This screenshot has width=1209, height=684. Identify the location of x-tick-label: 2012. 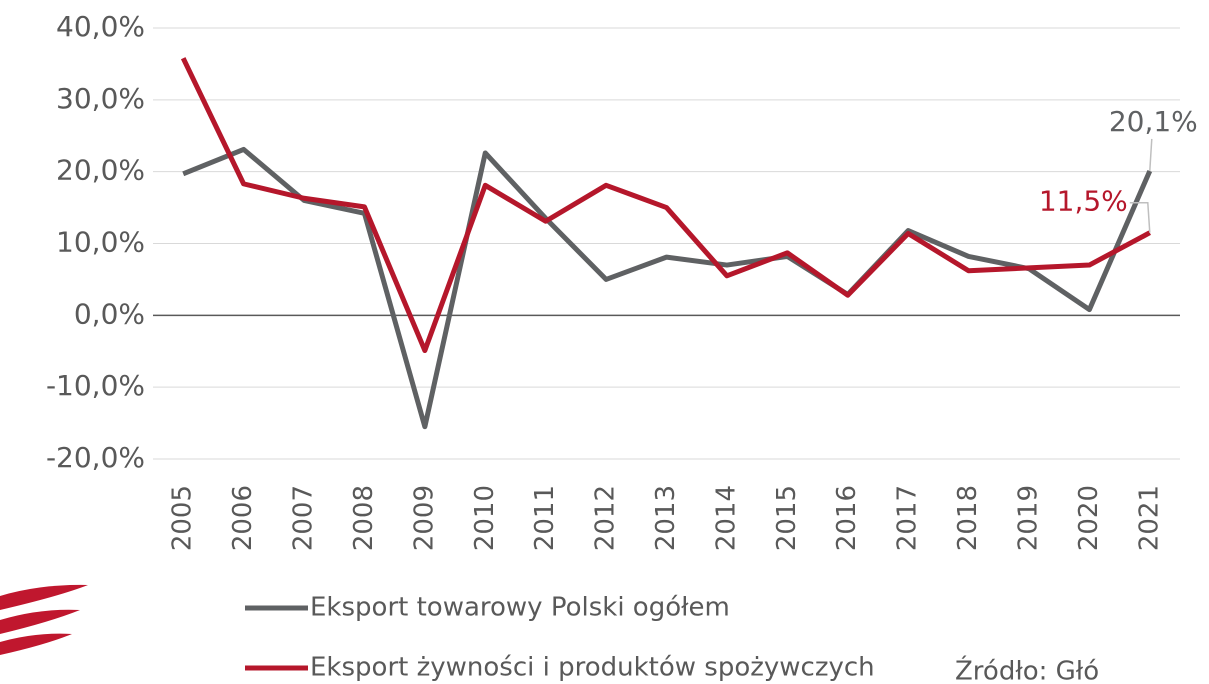
(606, 518).